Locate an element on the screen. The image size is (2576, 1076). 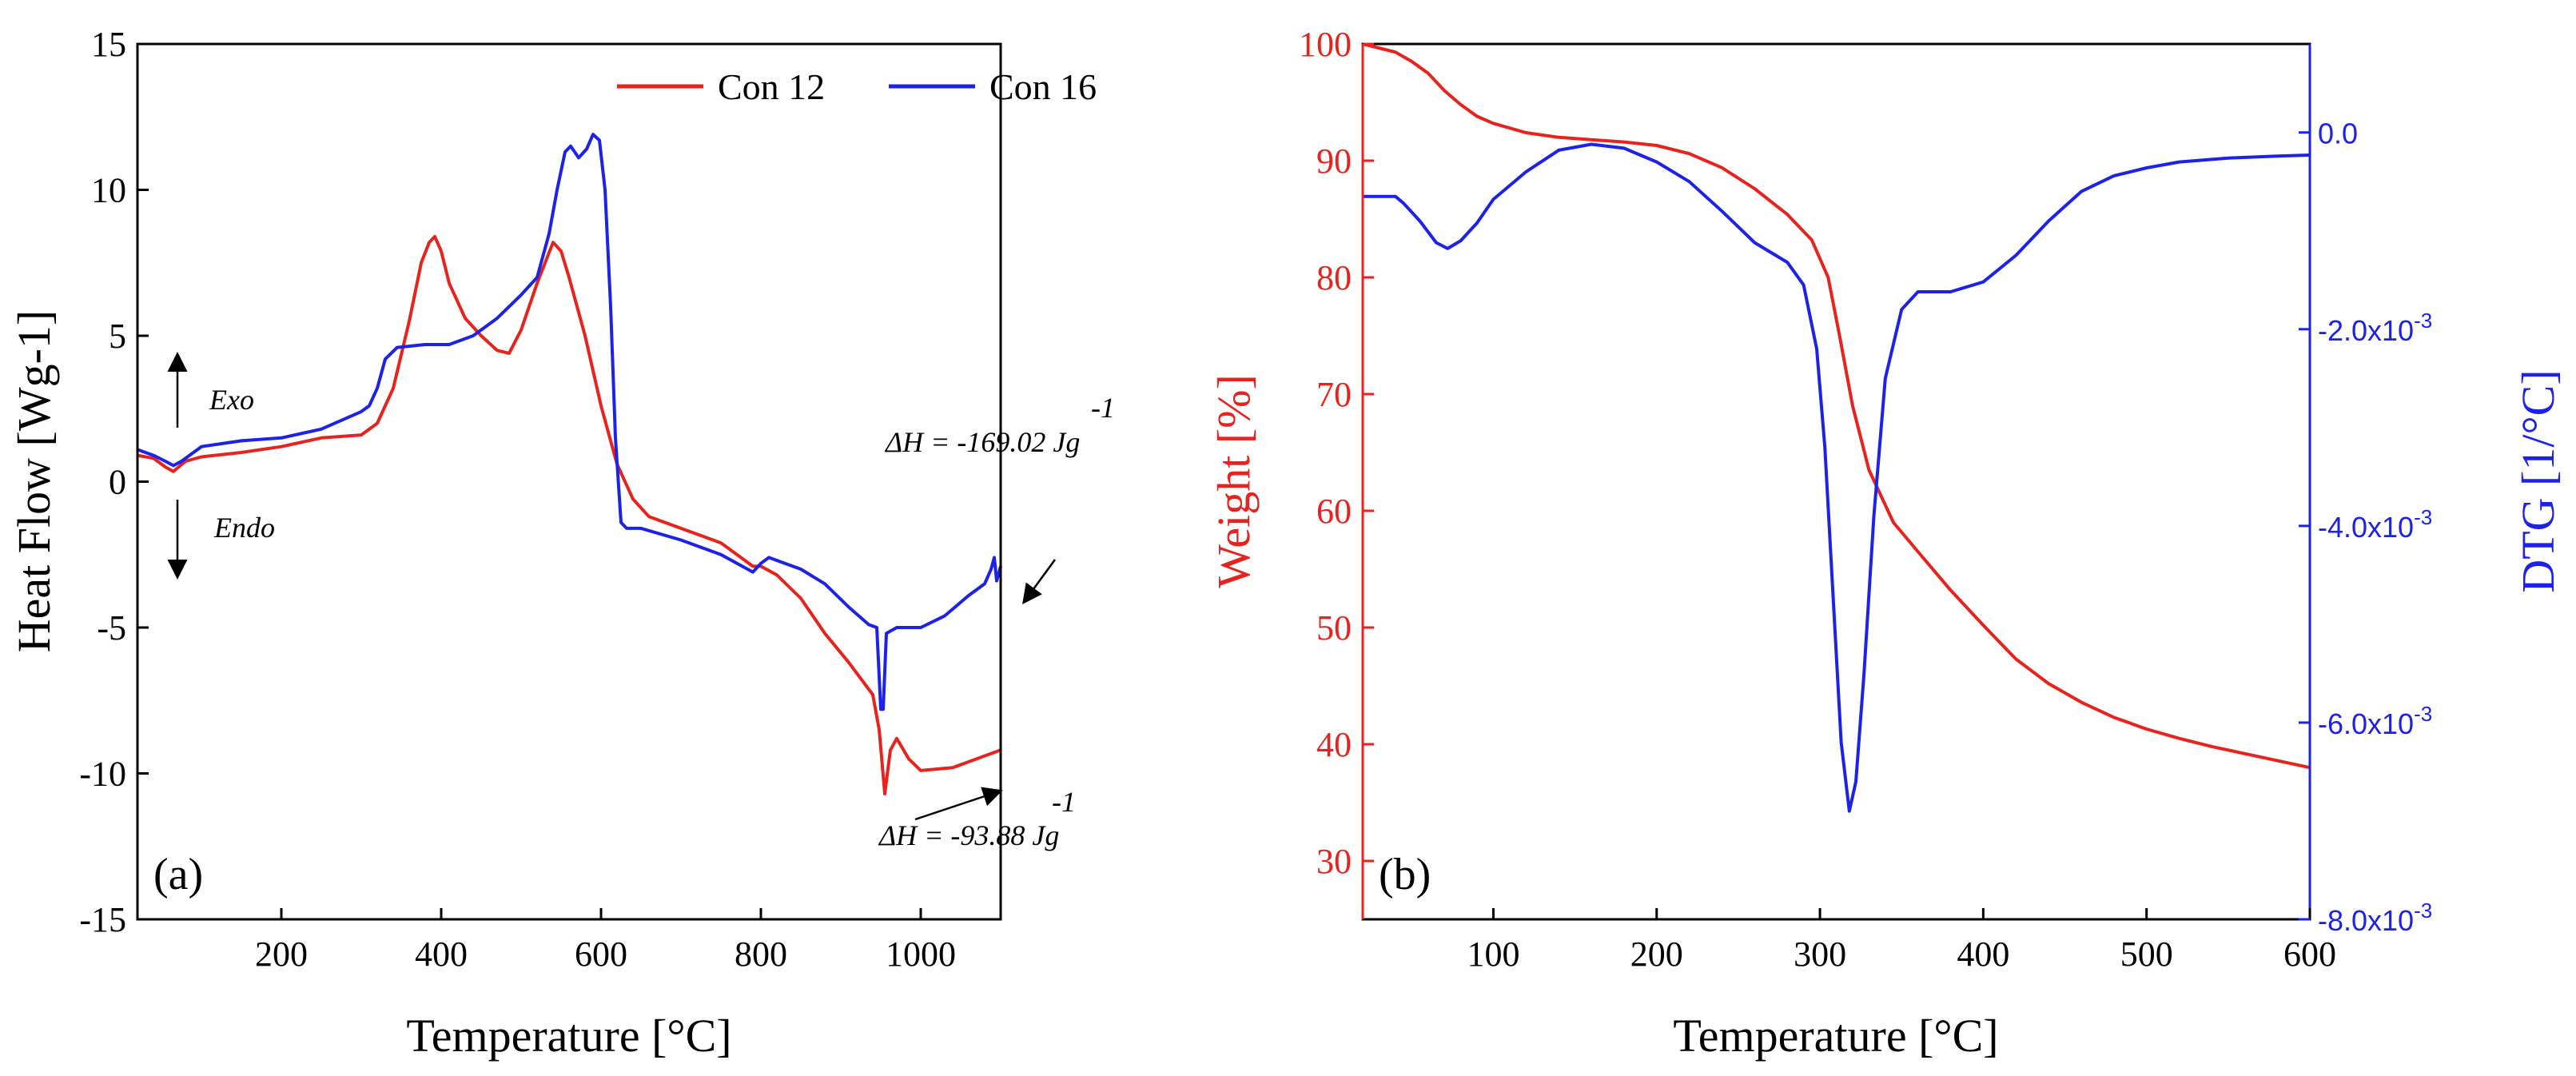
delta-h-annotation-con-12: ΔH = -93.88 Jg -1 is located at coordinates (977, 819).